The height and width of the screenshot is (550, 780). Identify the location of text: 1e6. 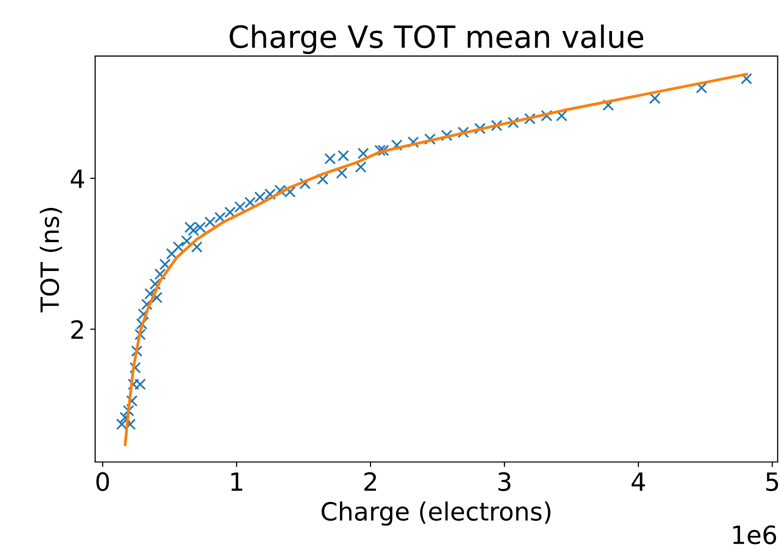
(754, 534).